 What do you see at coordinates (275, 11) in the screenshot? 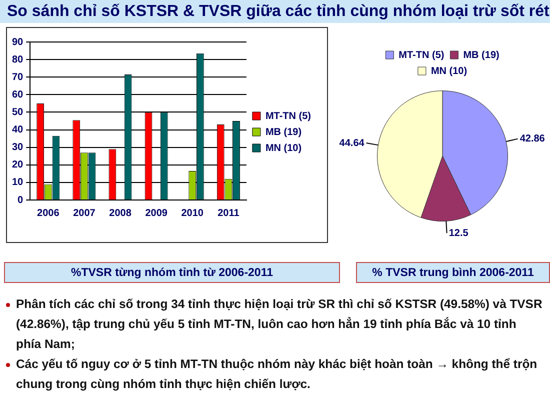
I see `chart-title: So sánh chỉ số KSTSR & TVSR giữa các tỉnh cùng nhóm loại trừ sốt rét` at bounding box center [275, 11].